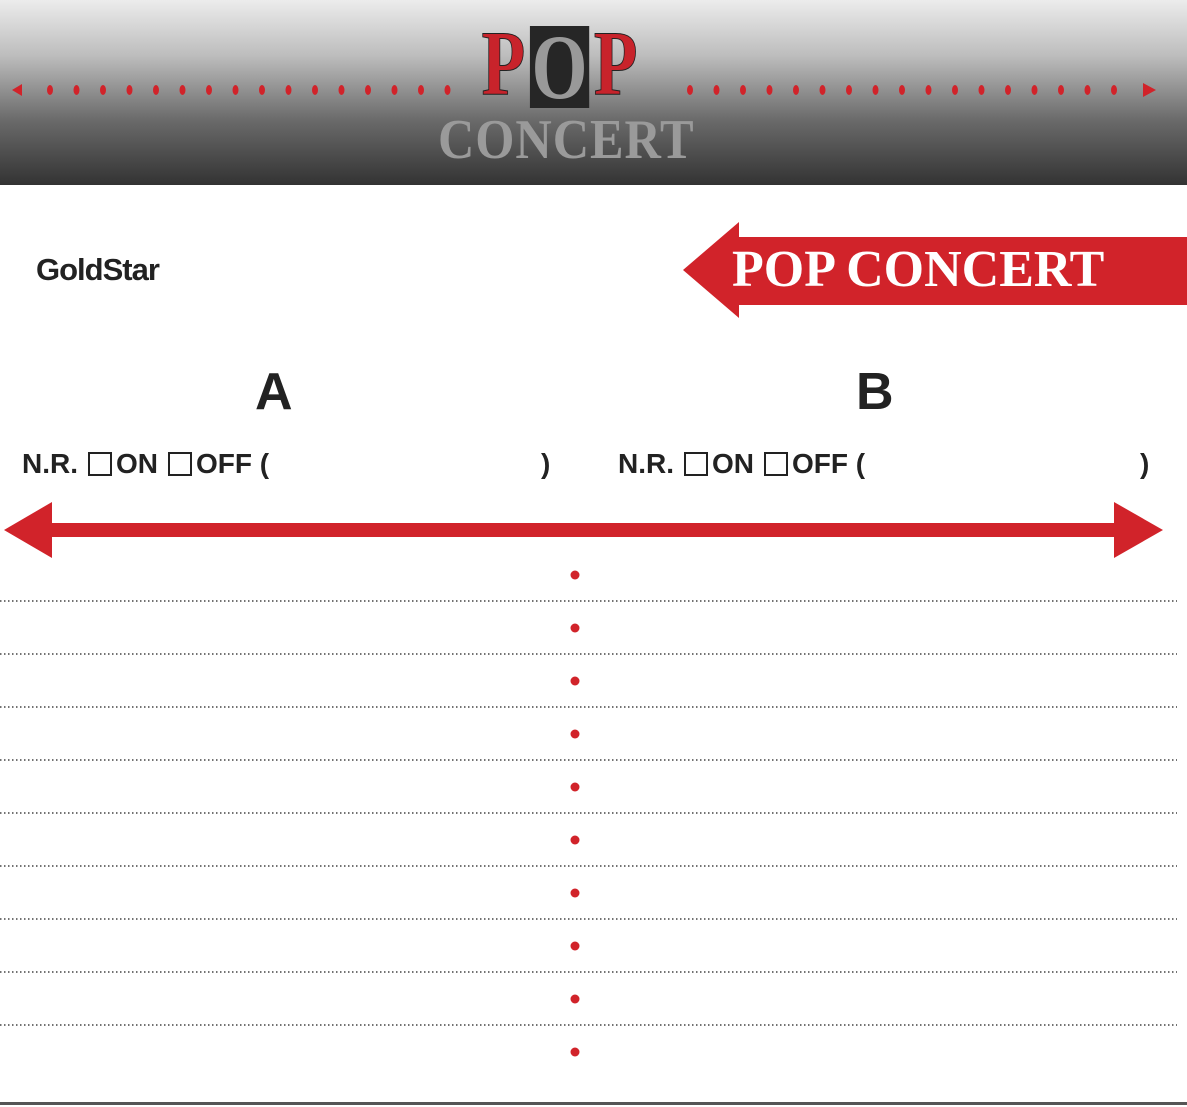 Image resolution: width=1187 pixels, height=1107 pixels. I want to click on right-arrowhead-icon, so click(1149, 90).